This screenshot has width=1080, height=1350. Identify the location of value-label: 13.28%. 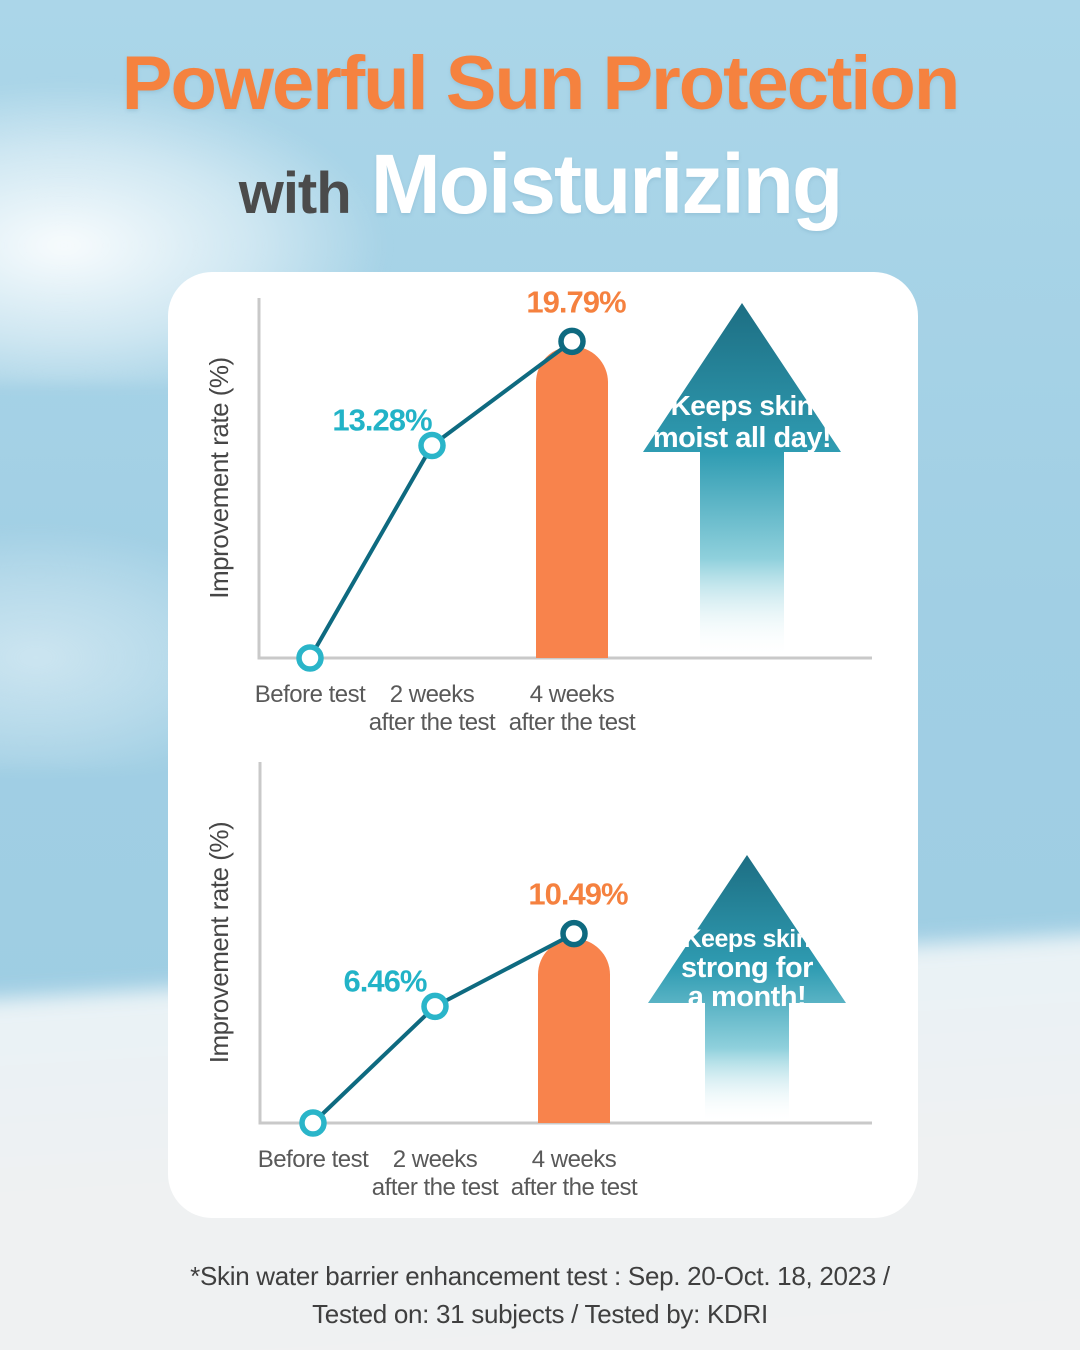
(382, 420).